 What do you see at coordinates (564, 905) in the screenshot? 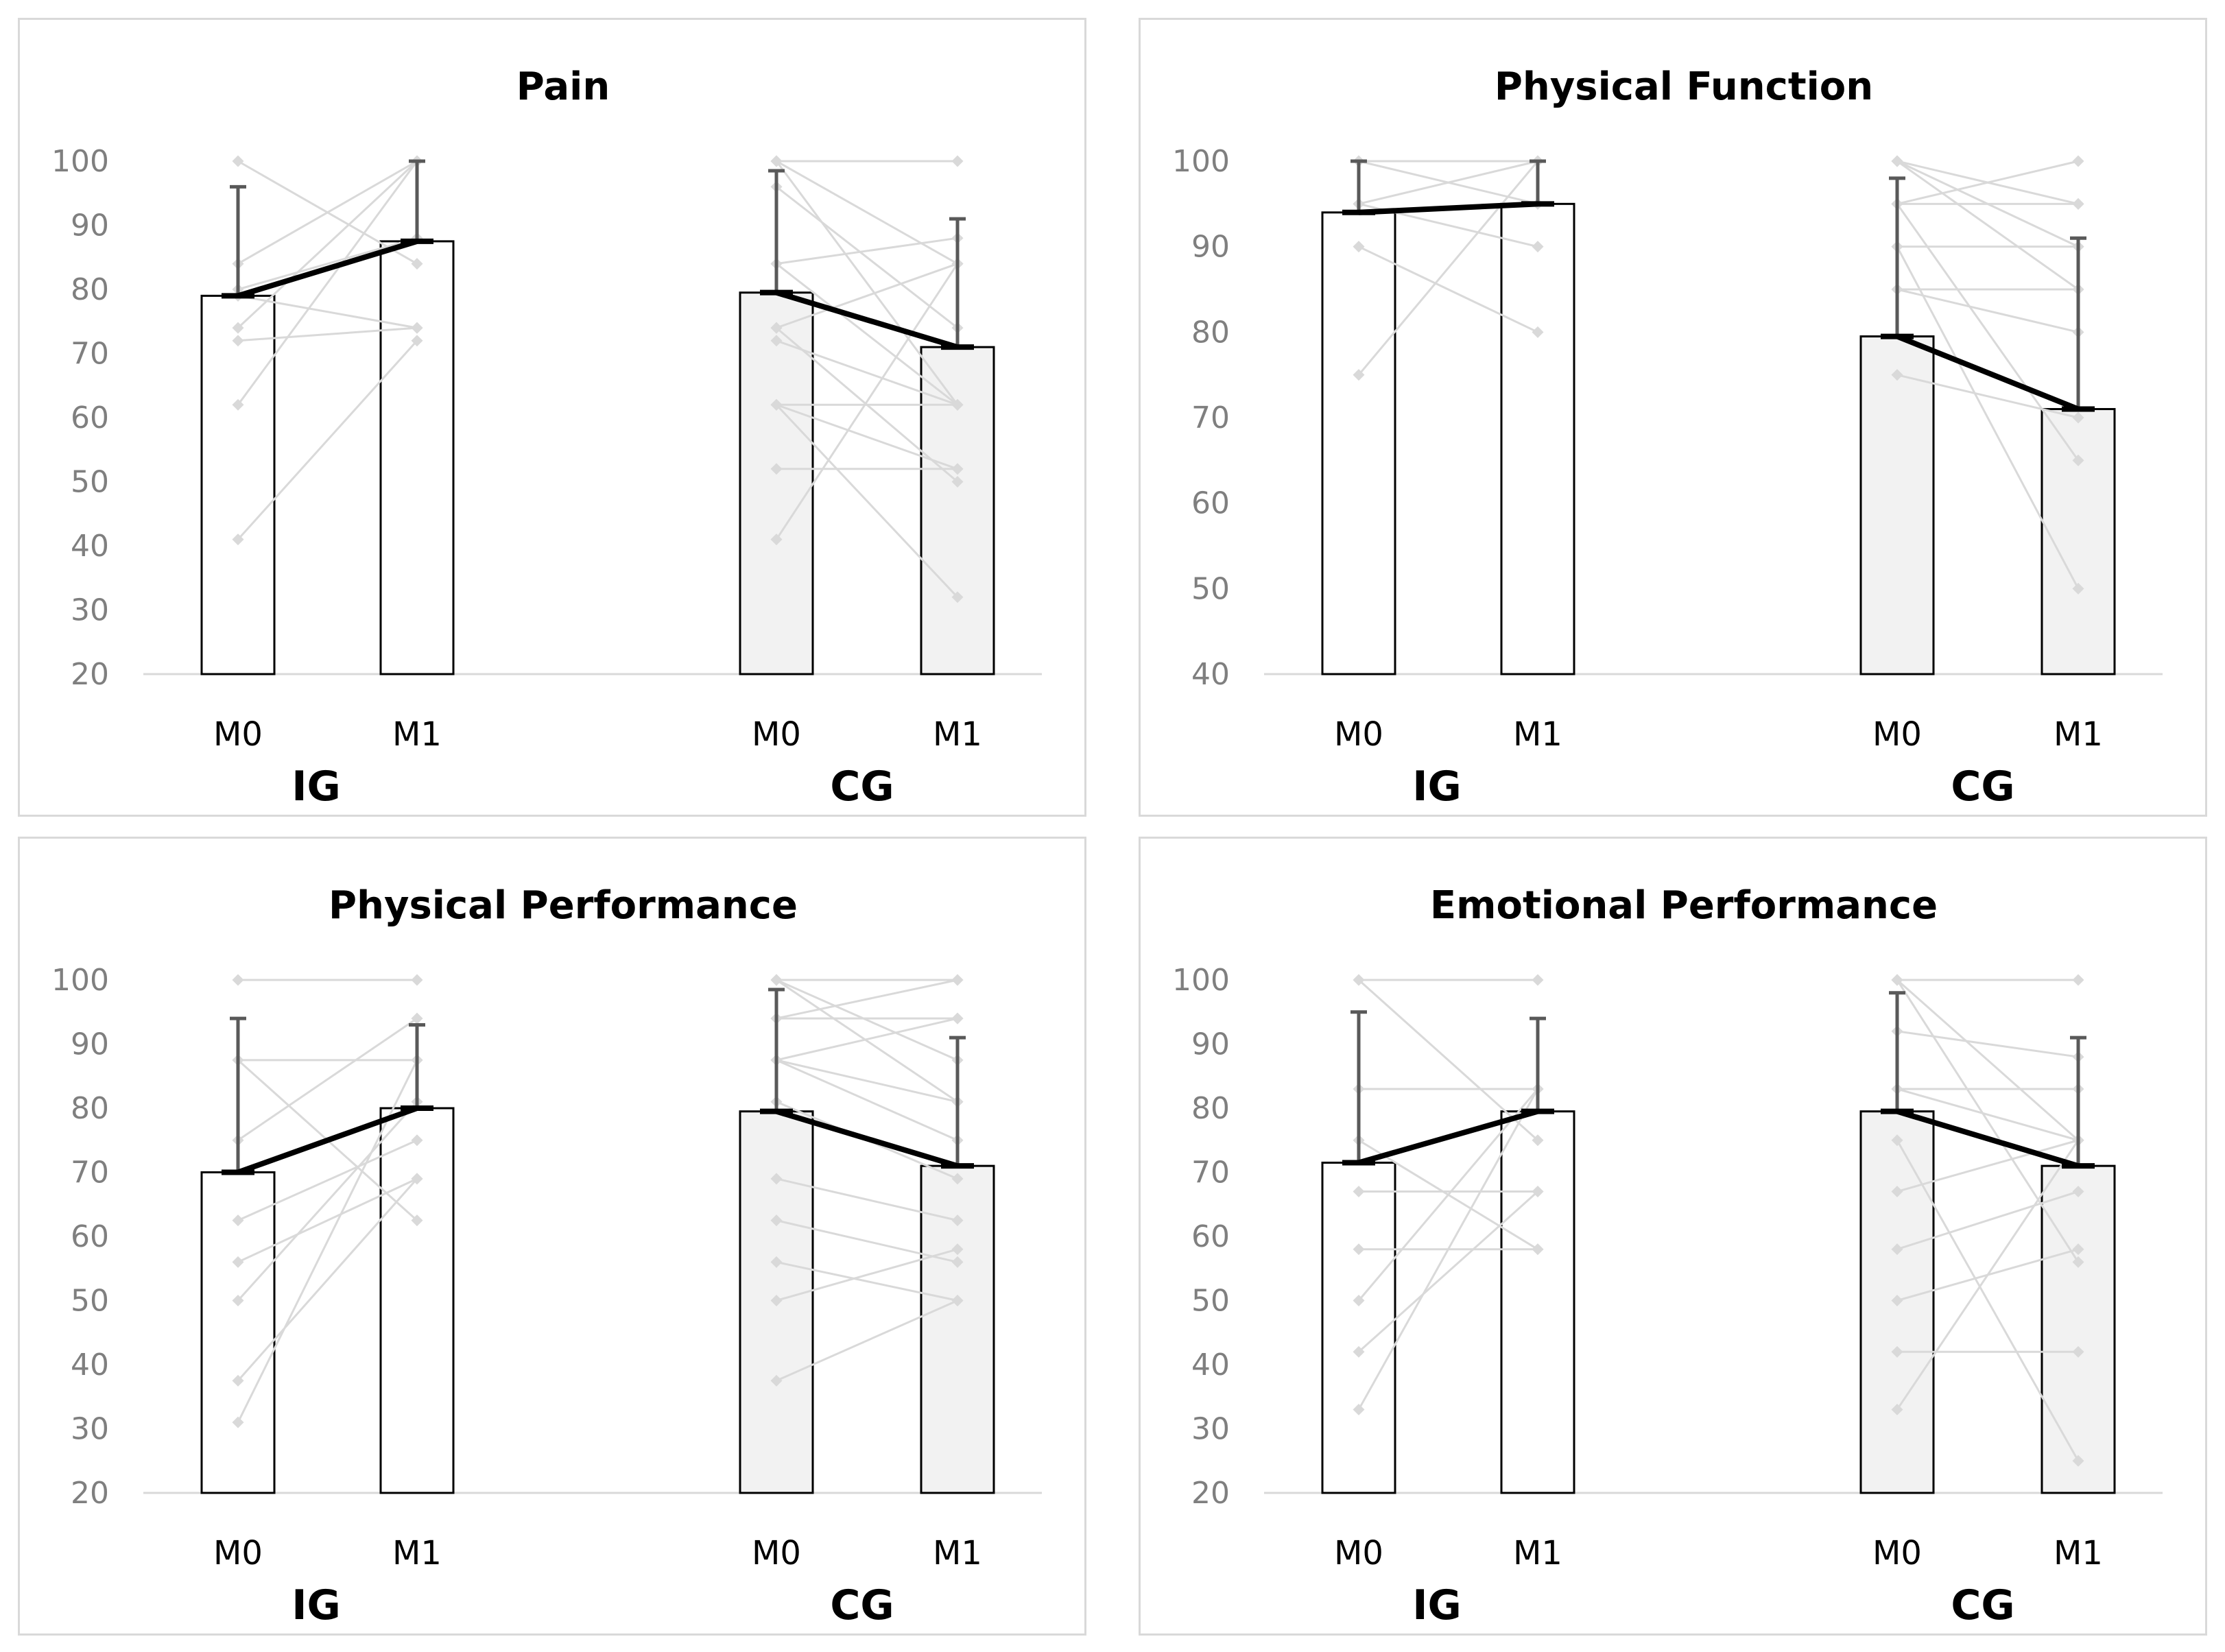
I see `chart-title: Physical Performance` at bounding box center [564, 905].